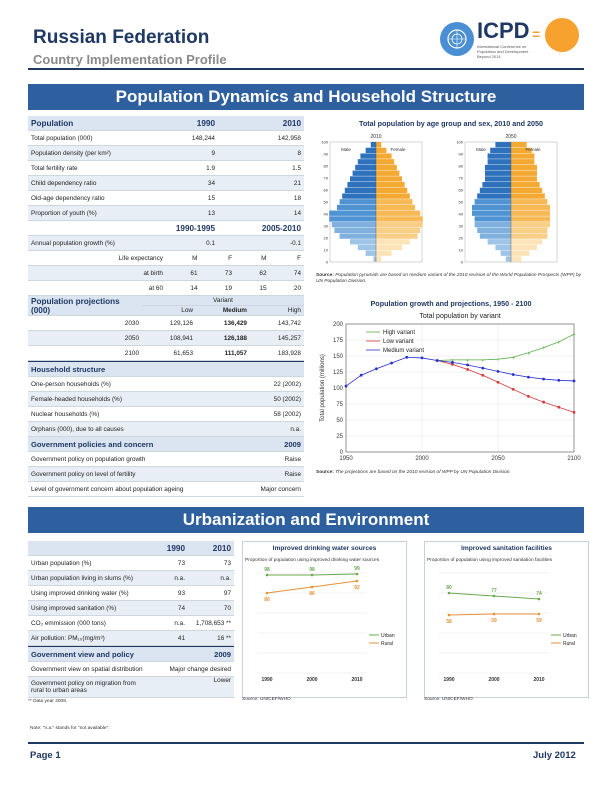 This screenshot has height=792, width=612. I want to click on table-cell: 61,653, so click(169, 353).